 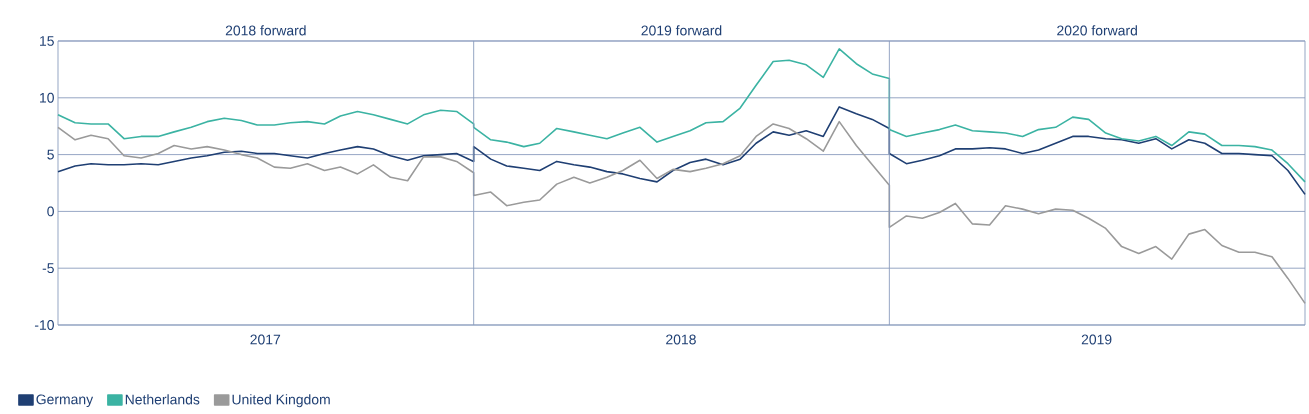 I want to click on legend-label: Germany, so click(x=65, y=401).